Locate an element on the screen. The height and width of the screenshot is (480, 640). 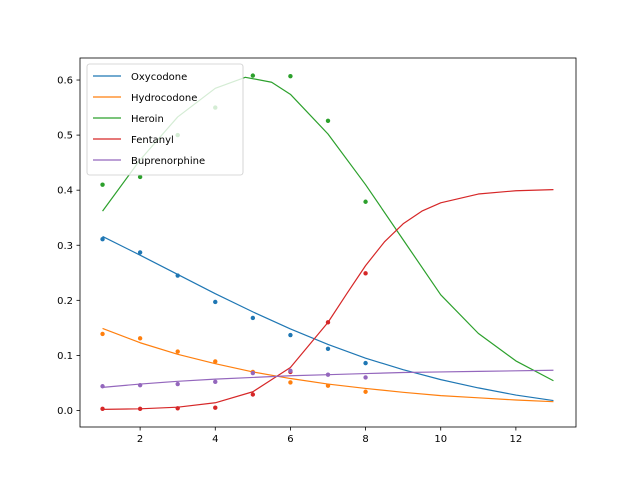
legend-label-heroin: Heroin is located at coordinates (147, 119).